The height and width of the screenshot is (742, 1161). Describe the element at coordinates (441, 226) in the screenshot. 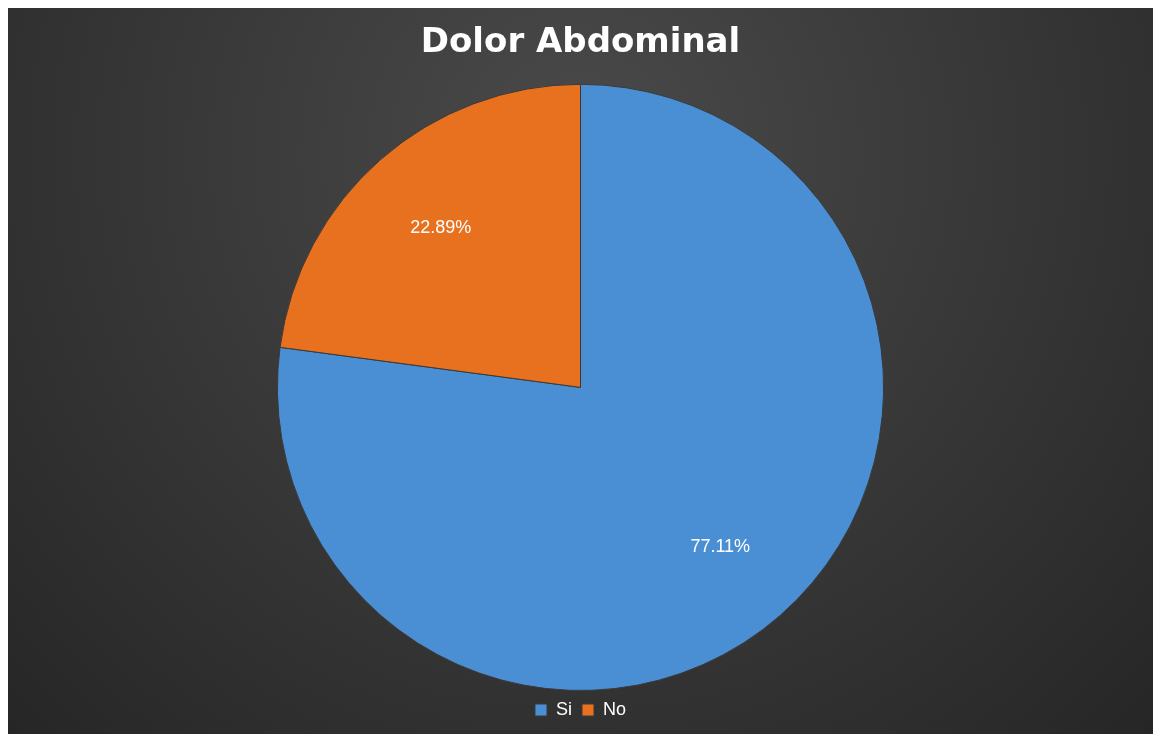

I see `data-label: 22.89%` at that location.